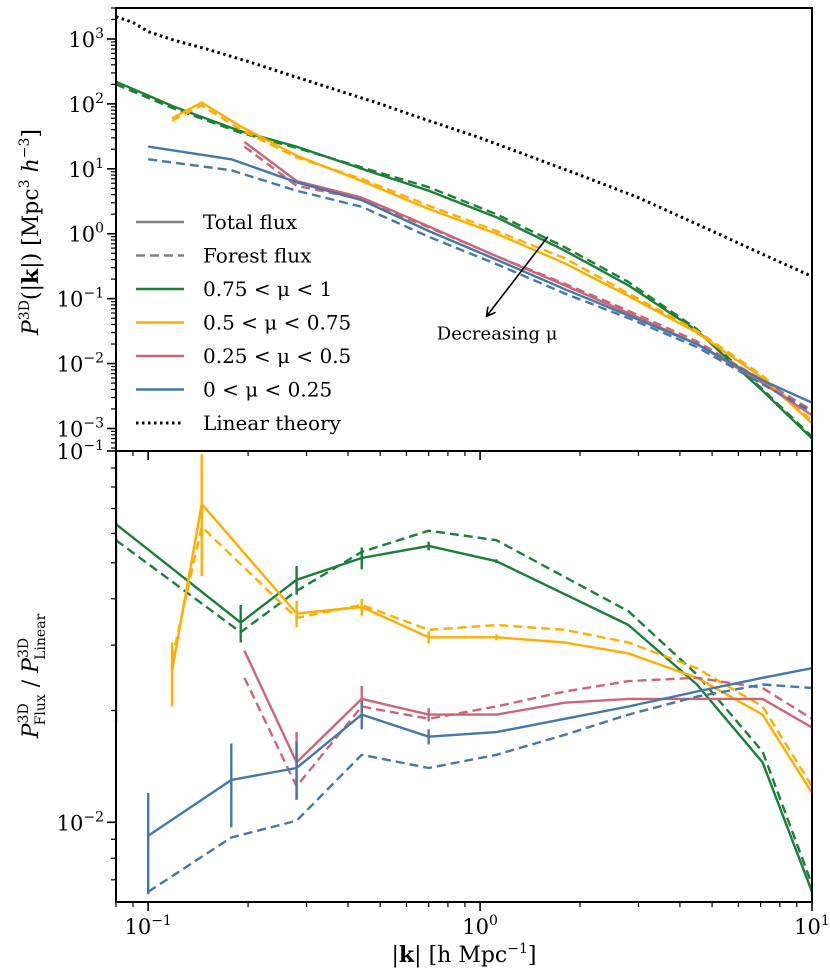 The image size is (830, 973). I want to click on legend-label-forest-flux: Forest flux, so click(257, 256).